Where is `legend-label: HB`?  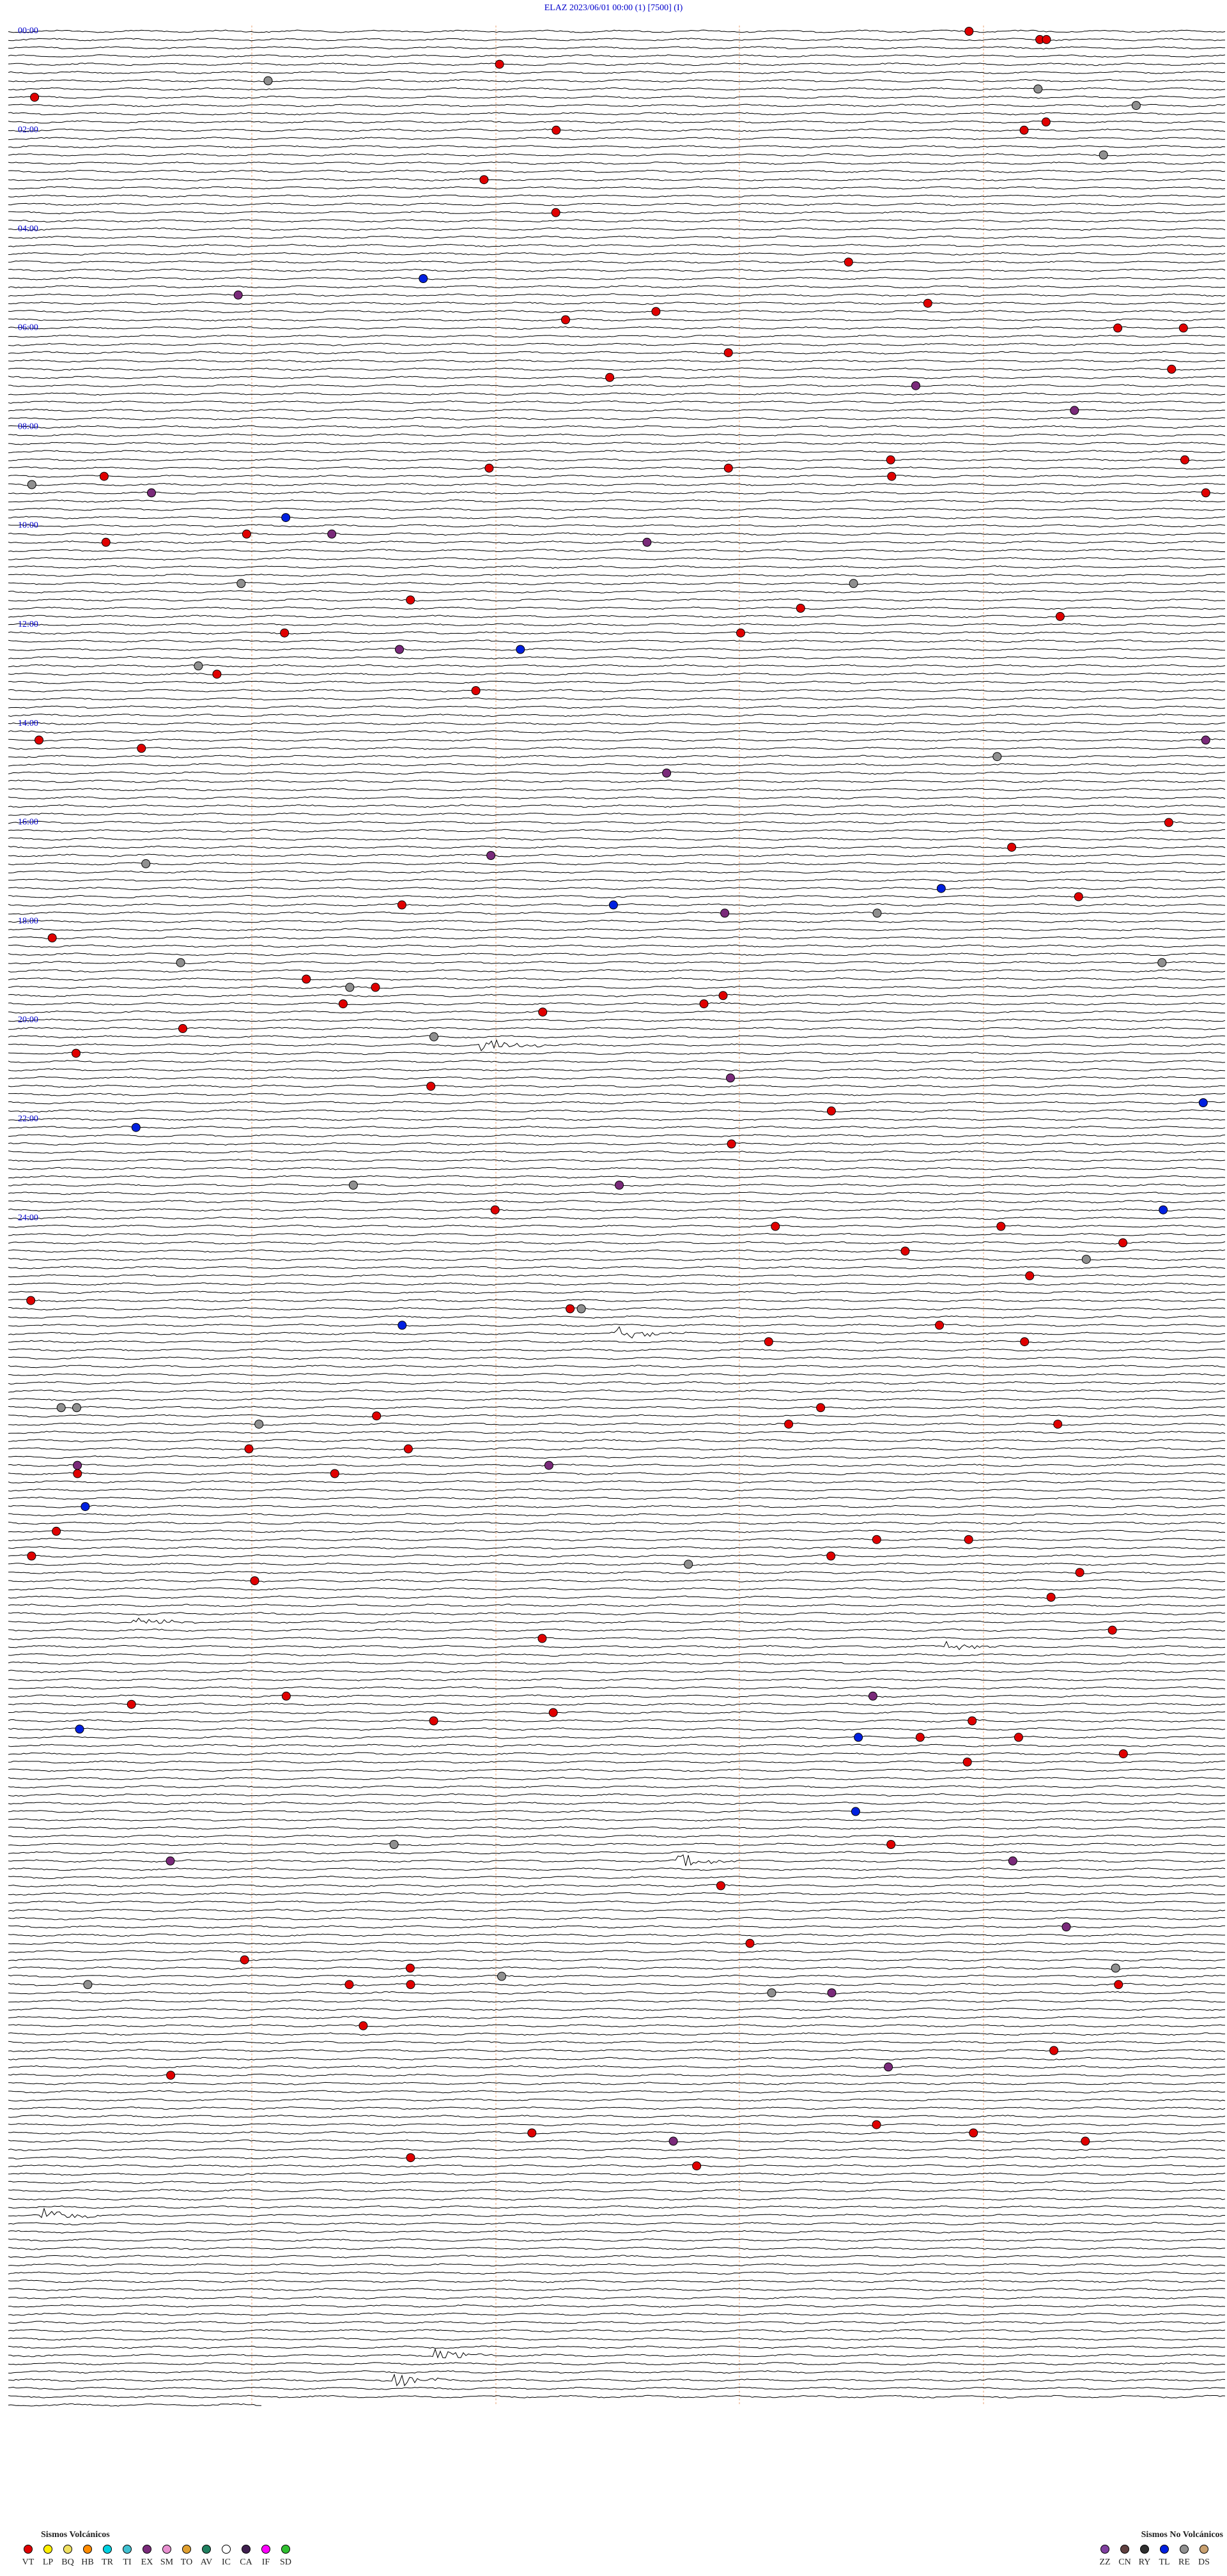
legend-label: HB is located at coordinates (87, 2562).